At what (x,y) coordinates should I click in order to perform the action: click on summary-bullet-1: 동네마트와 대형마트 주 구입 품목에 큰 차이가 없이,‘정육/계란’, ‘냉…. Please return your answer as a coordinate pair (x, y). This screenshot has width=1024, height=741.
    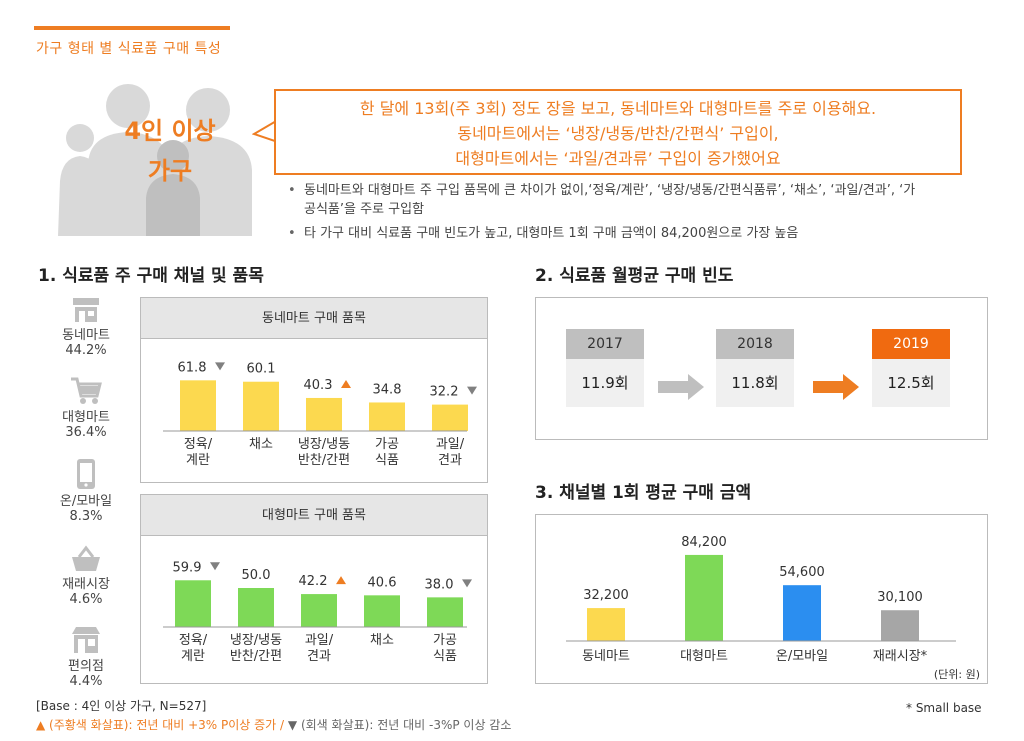
    Looking at the image, I should click on (606, 200).